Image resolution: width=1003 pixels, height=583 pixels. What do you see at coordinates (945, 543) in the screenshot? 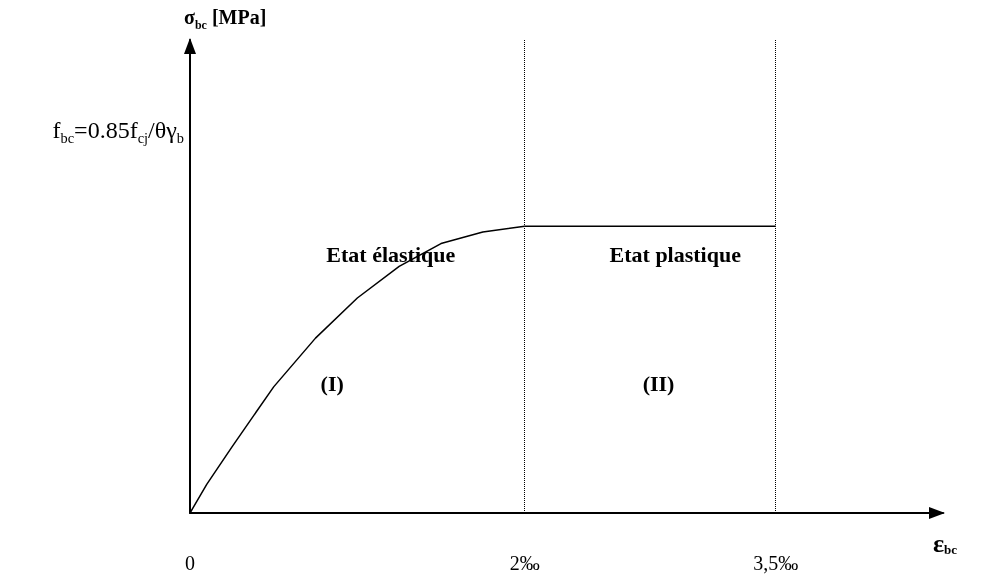
I see `x-axis-title: εbc` at bounding box center [945, 543].